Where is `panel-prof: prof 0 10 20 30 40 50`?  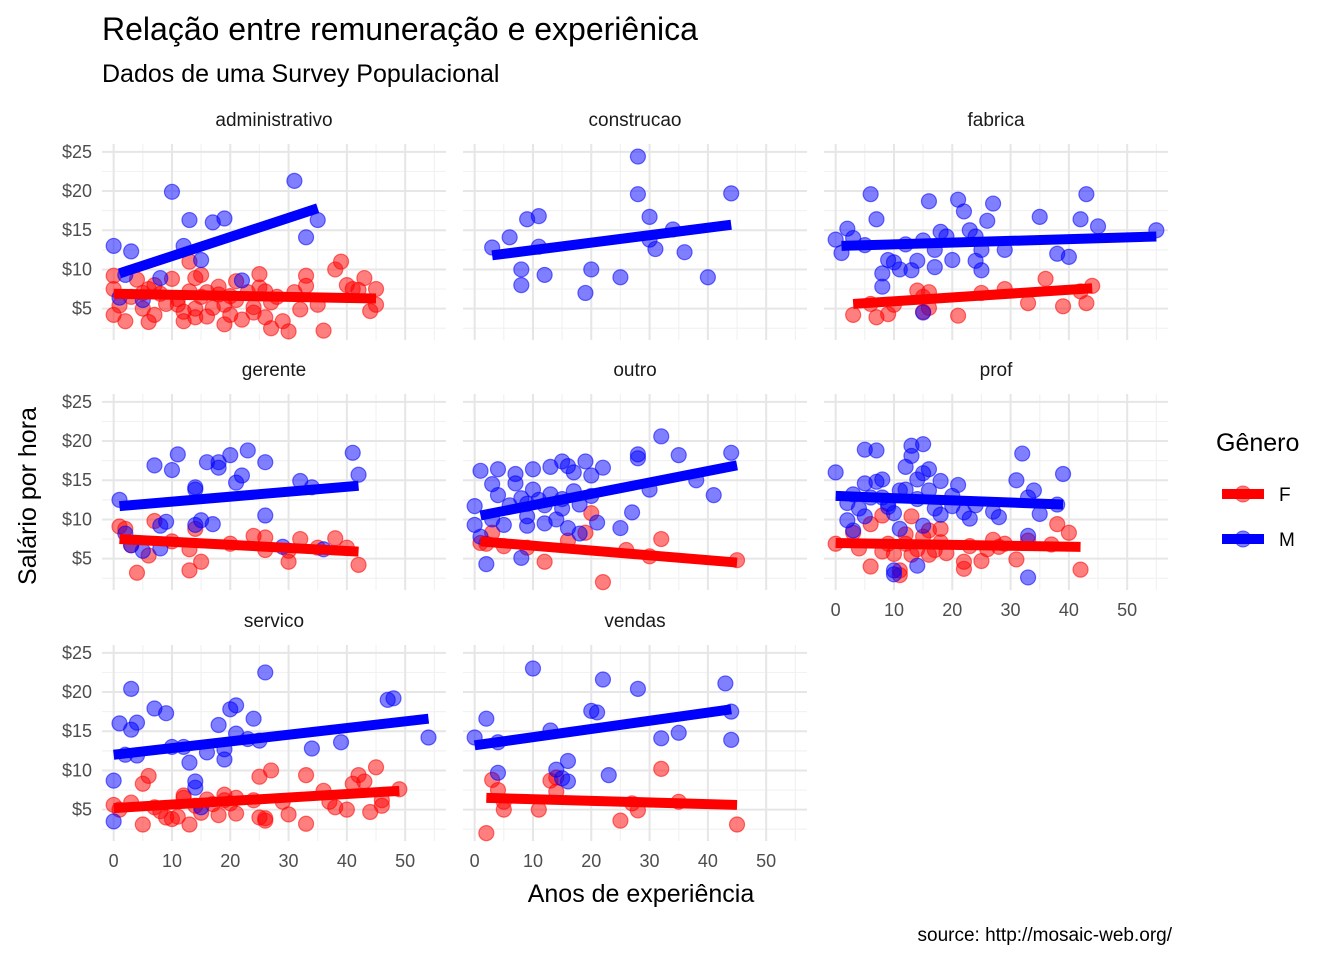
panel-prof: prof 0 10 20 30 40 50 is located at coordinates (996, 490).